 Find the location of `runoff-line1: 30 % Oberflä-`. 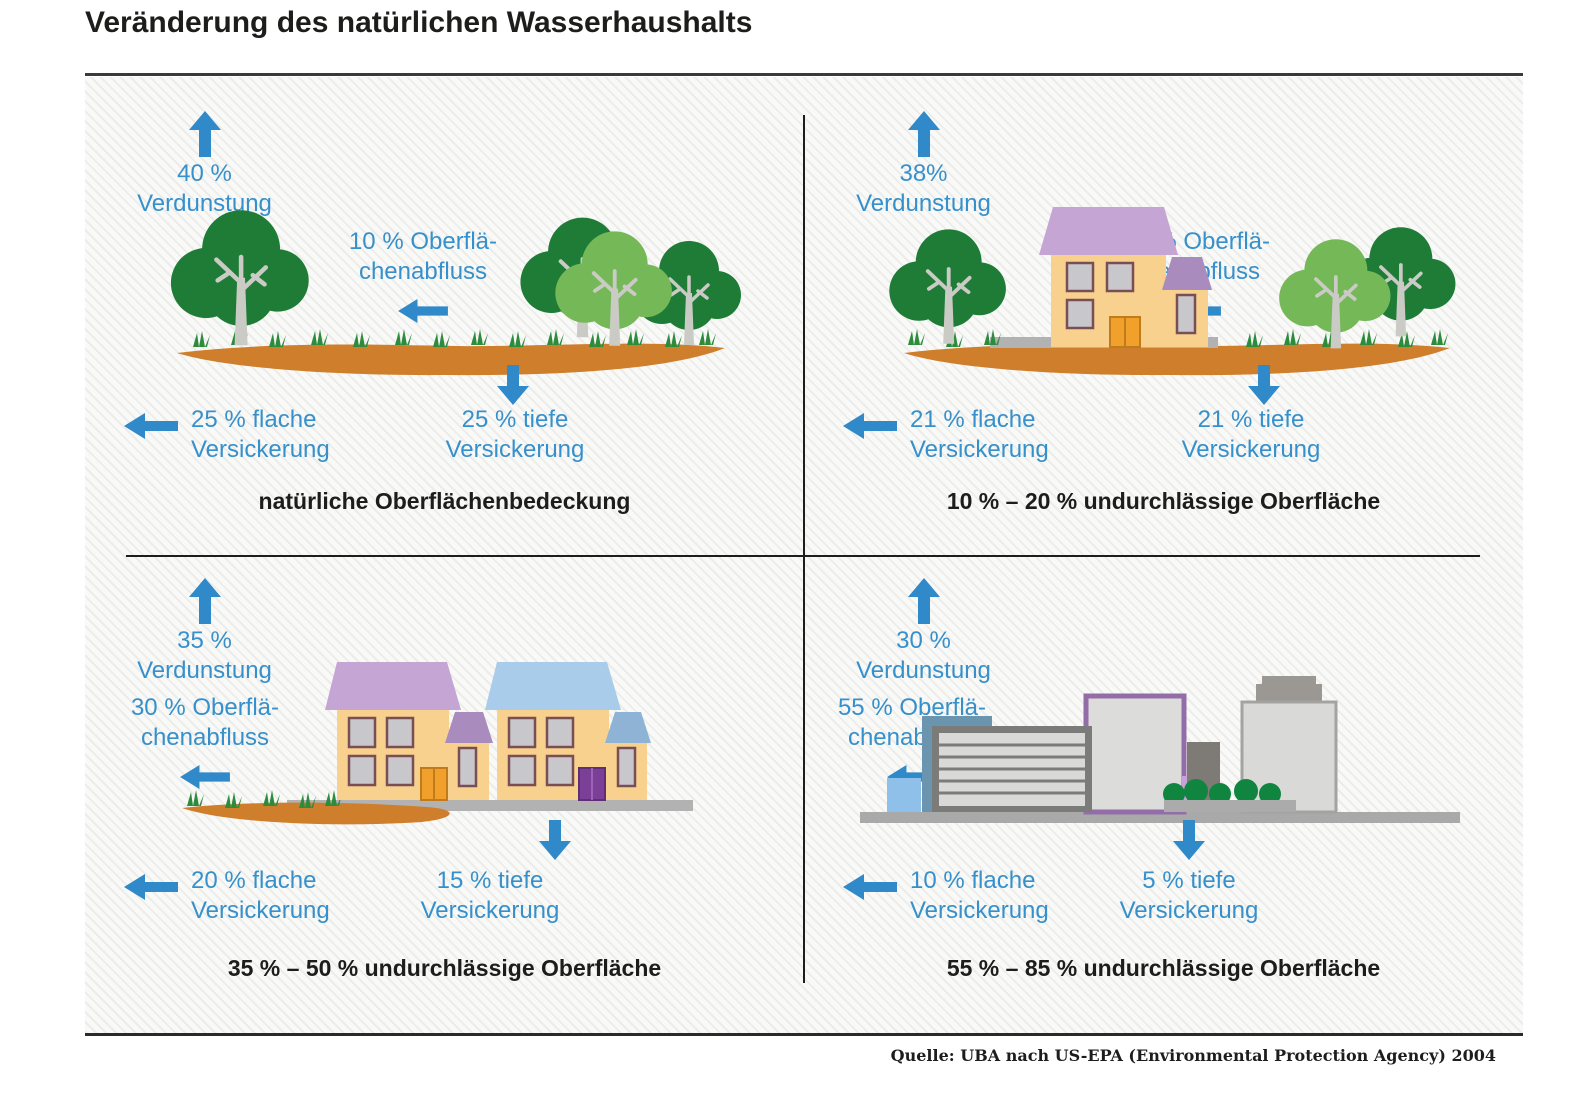

runoff-line1: 30 % Oberflä- is located at coordinates (205, 707).